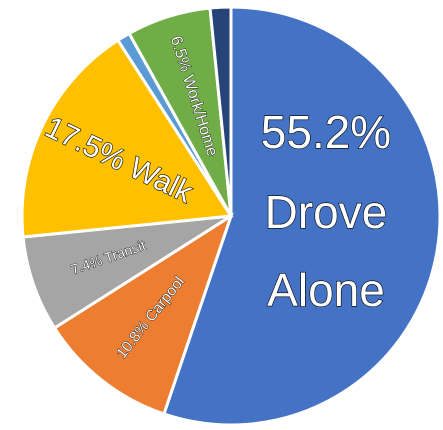  What do you see at coordinates (326, 290) in the screenshot?
I see `slice-label-drove-alone-line-3: Alone` at bounding box center [326, 290].